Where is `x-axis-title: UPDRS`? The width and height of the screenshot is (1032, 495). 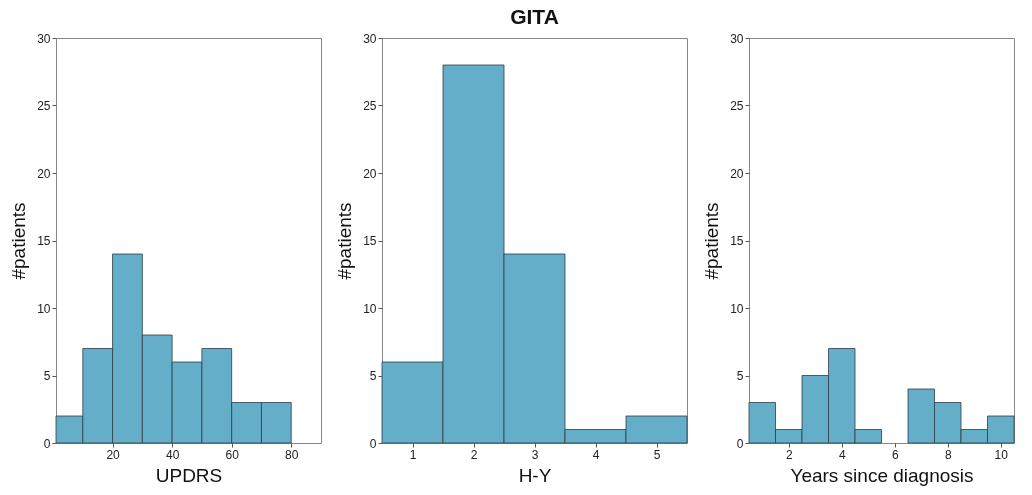 x-axis-title: UPDRS is located at coordinates (189, 475).